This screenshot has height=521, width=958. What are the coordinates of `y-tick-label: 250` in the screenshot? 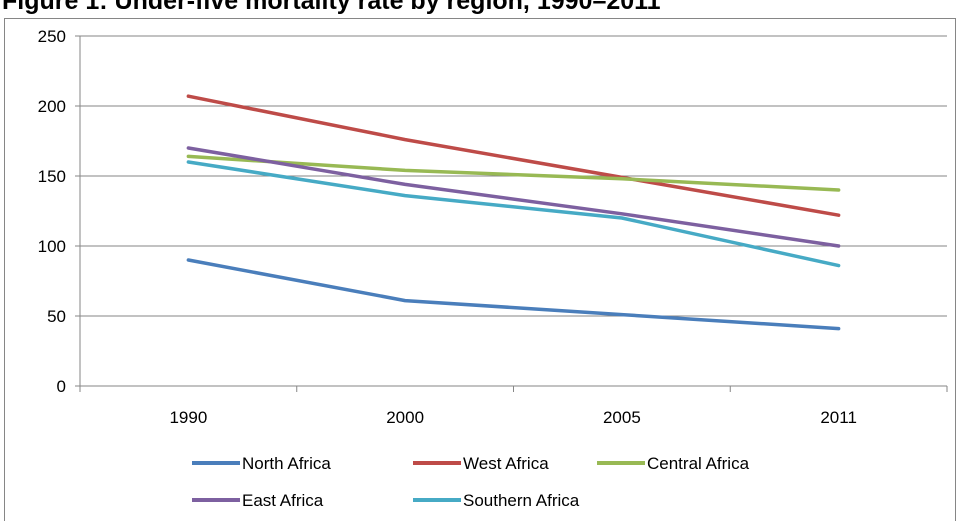 It's located at (52, 36).